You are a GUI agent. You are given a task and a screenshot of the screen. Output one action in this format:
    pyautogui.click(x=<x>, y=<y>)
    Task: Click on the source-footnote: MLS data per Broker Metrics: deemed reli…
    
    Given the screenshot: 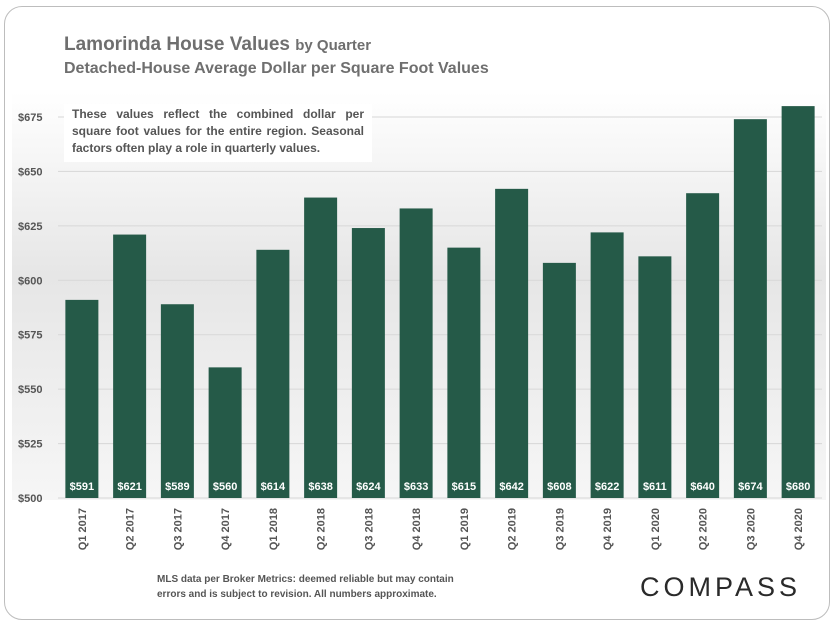 What is the action you would take?
    pyautogui.click(x=305, y=587)
    